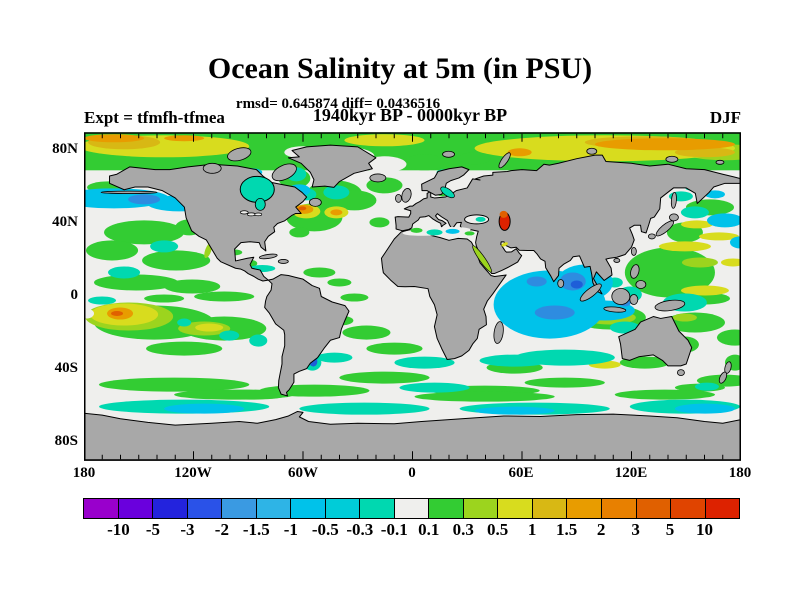  Describe the element at coordinates (153, 529) in the screenshot. I see `colorbar-tick-label: -5` at that location.